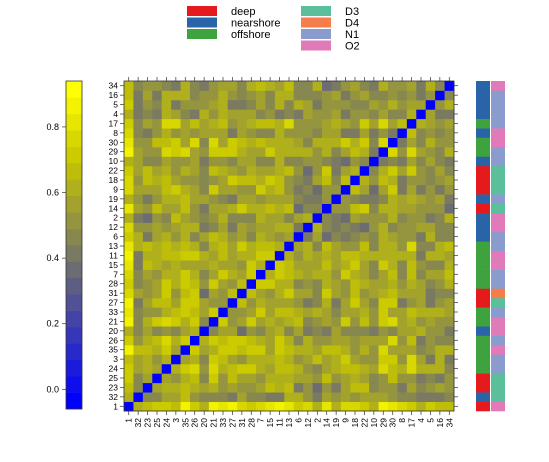 The image size is (549, 462). Describe the element at coordinates (195, 423) in the screenshot. I see `col-label: 26` at that location.